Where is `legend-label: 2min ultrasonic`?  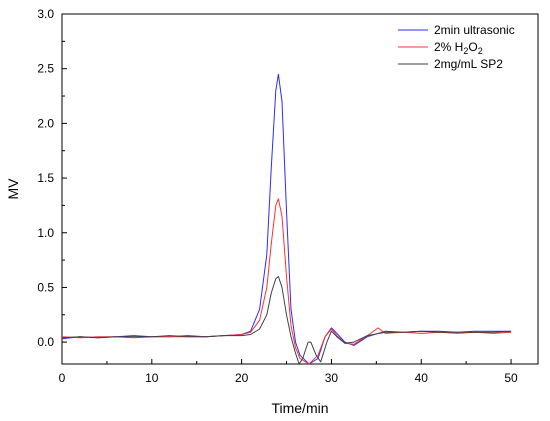 legend-label: 2min ultrasonic is located at coordinates (474, 30).